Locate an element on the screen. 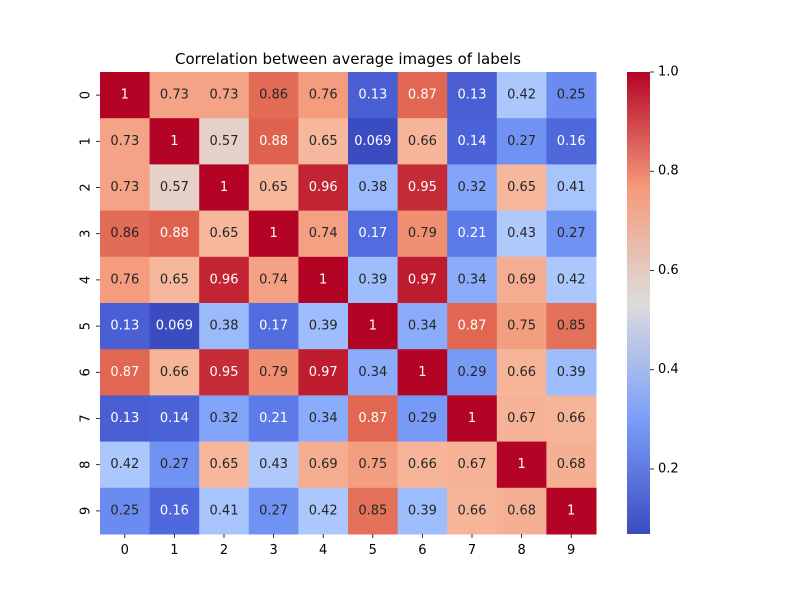 This screenshot has height=600, width=800. colorbar-tick-label: 0.8 is located at coordinates (668, 171).